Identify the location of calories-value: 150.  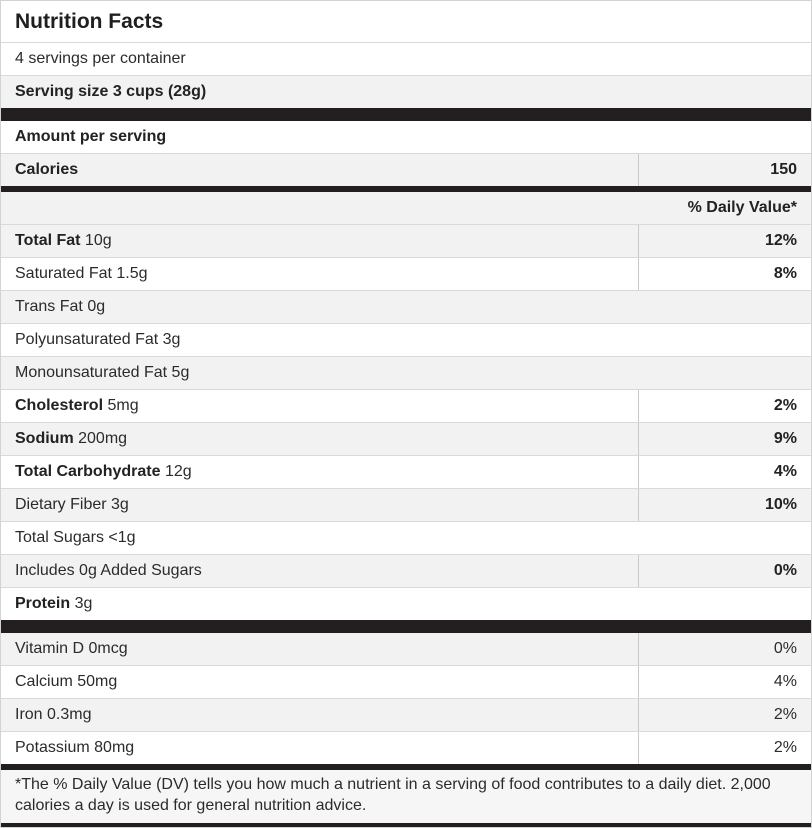
(724, 170).